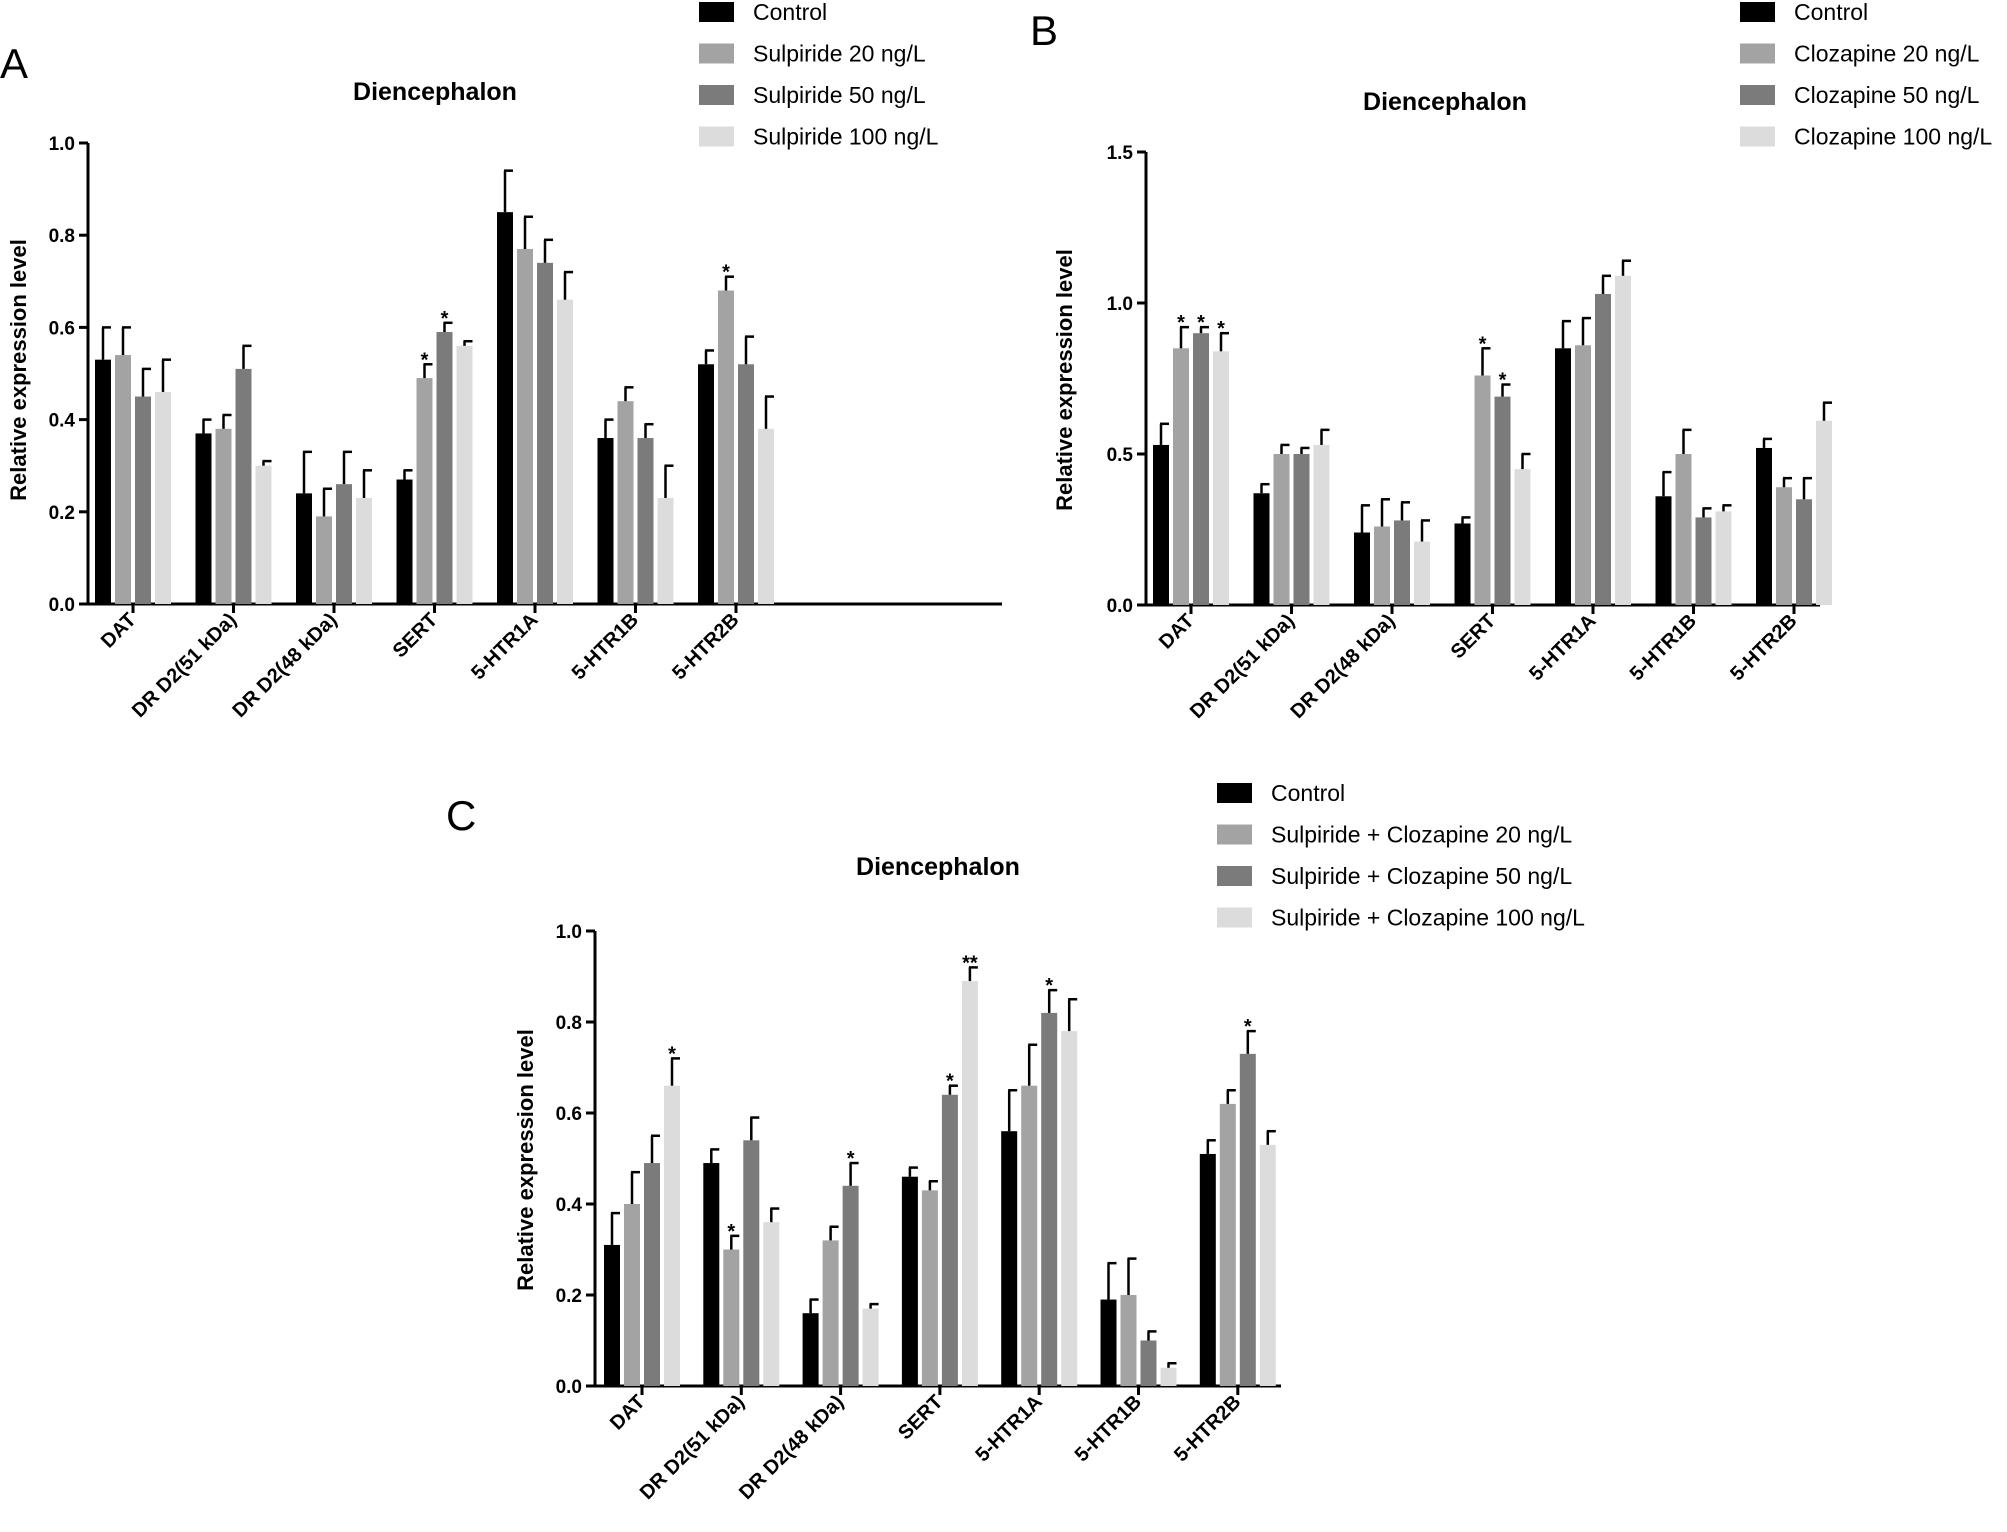 This screenshot has height=1532, width=2007. I want to click on legend-label: Clozapine 50 ng/L, so click(1887, 95).